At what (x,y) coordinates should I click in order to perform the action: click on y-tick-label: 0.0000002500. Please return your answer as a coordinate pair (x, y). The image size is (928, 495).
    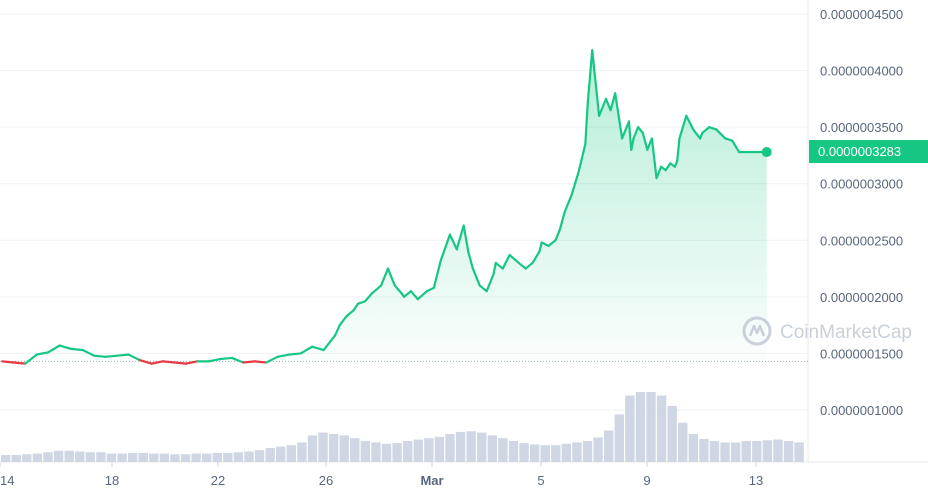
    Looking at the image, I should click on (861, 240).